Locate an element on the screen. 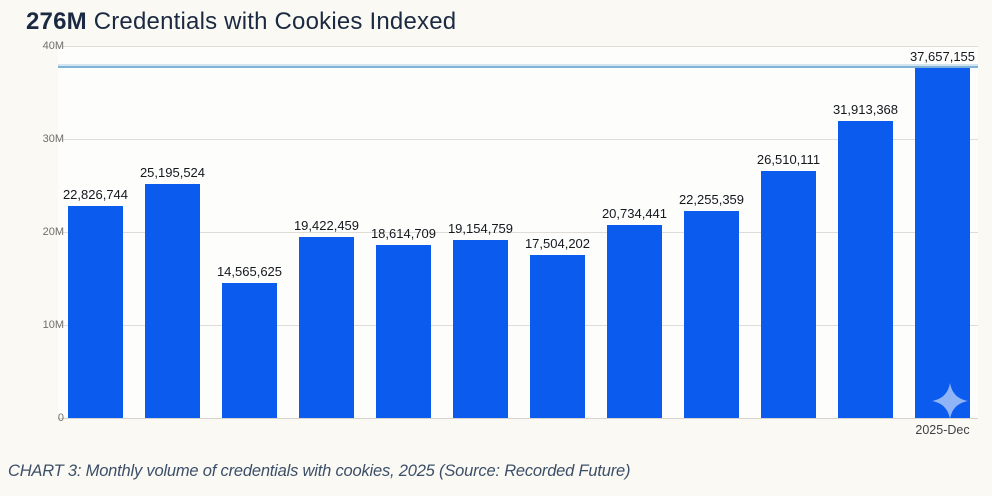 Image resolution: width=992 pixels, height=496 pixels. bar-value-label: 19,154,759 is located at coordinates (480, 228).